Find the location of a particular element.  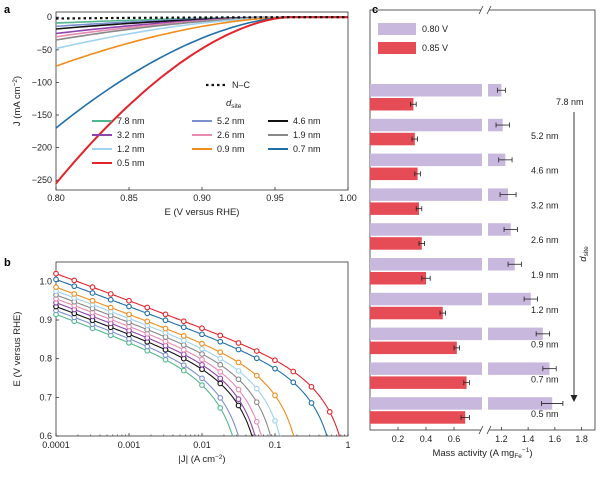

x-tick-label-a: 0.85 is located at coordinates (129, 198).